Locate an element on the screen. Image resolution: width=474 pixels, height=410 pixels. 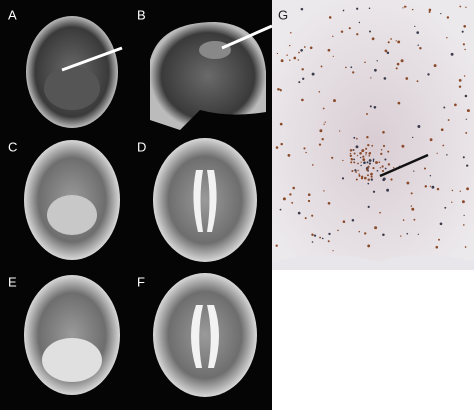
panel-label: B is located at coordinates (141, 14).